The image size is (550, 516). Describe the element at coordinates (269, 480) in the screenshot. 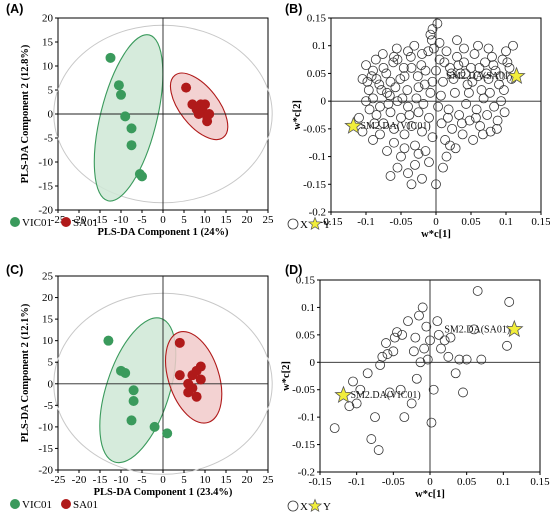

I see `x-tick-label: 25` at that location.